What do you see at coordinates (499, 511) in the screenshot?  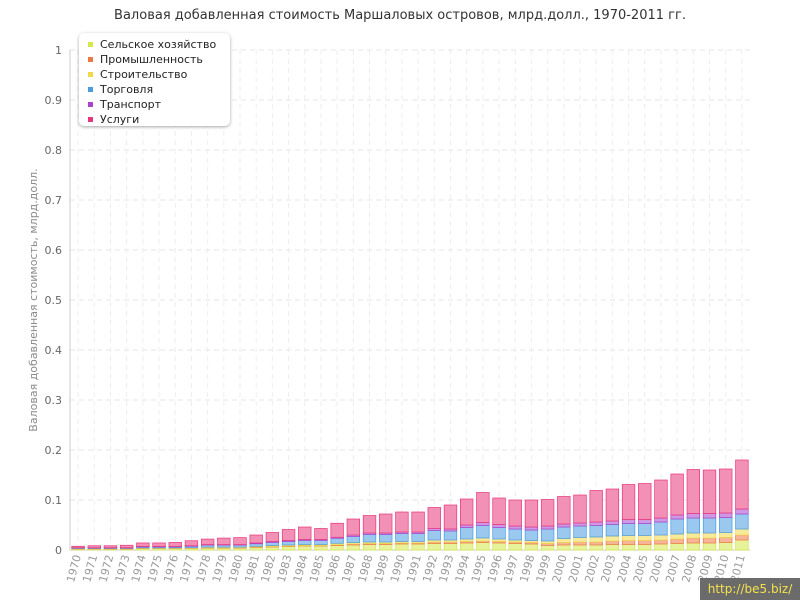 I see `bar-segment-услуги-1996` at bounding box center [499, 511].